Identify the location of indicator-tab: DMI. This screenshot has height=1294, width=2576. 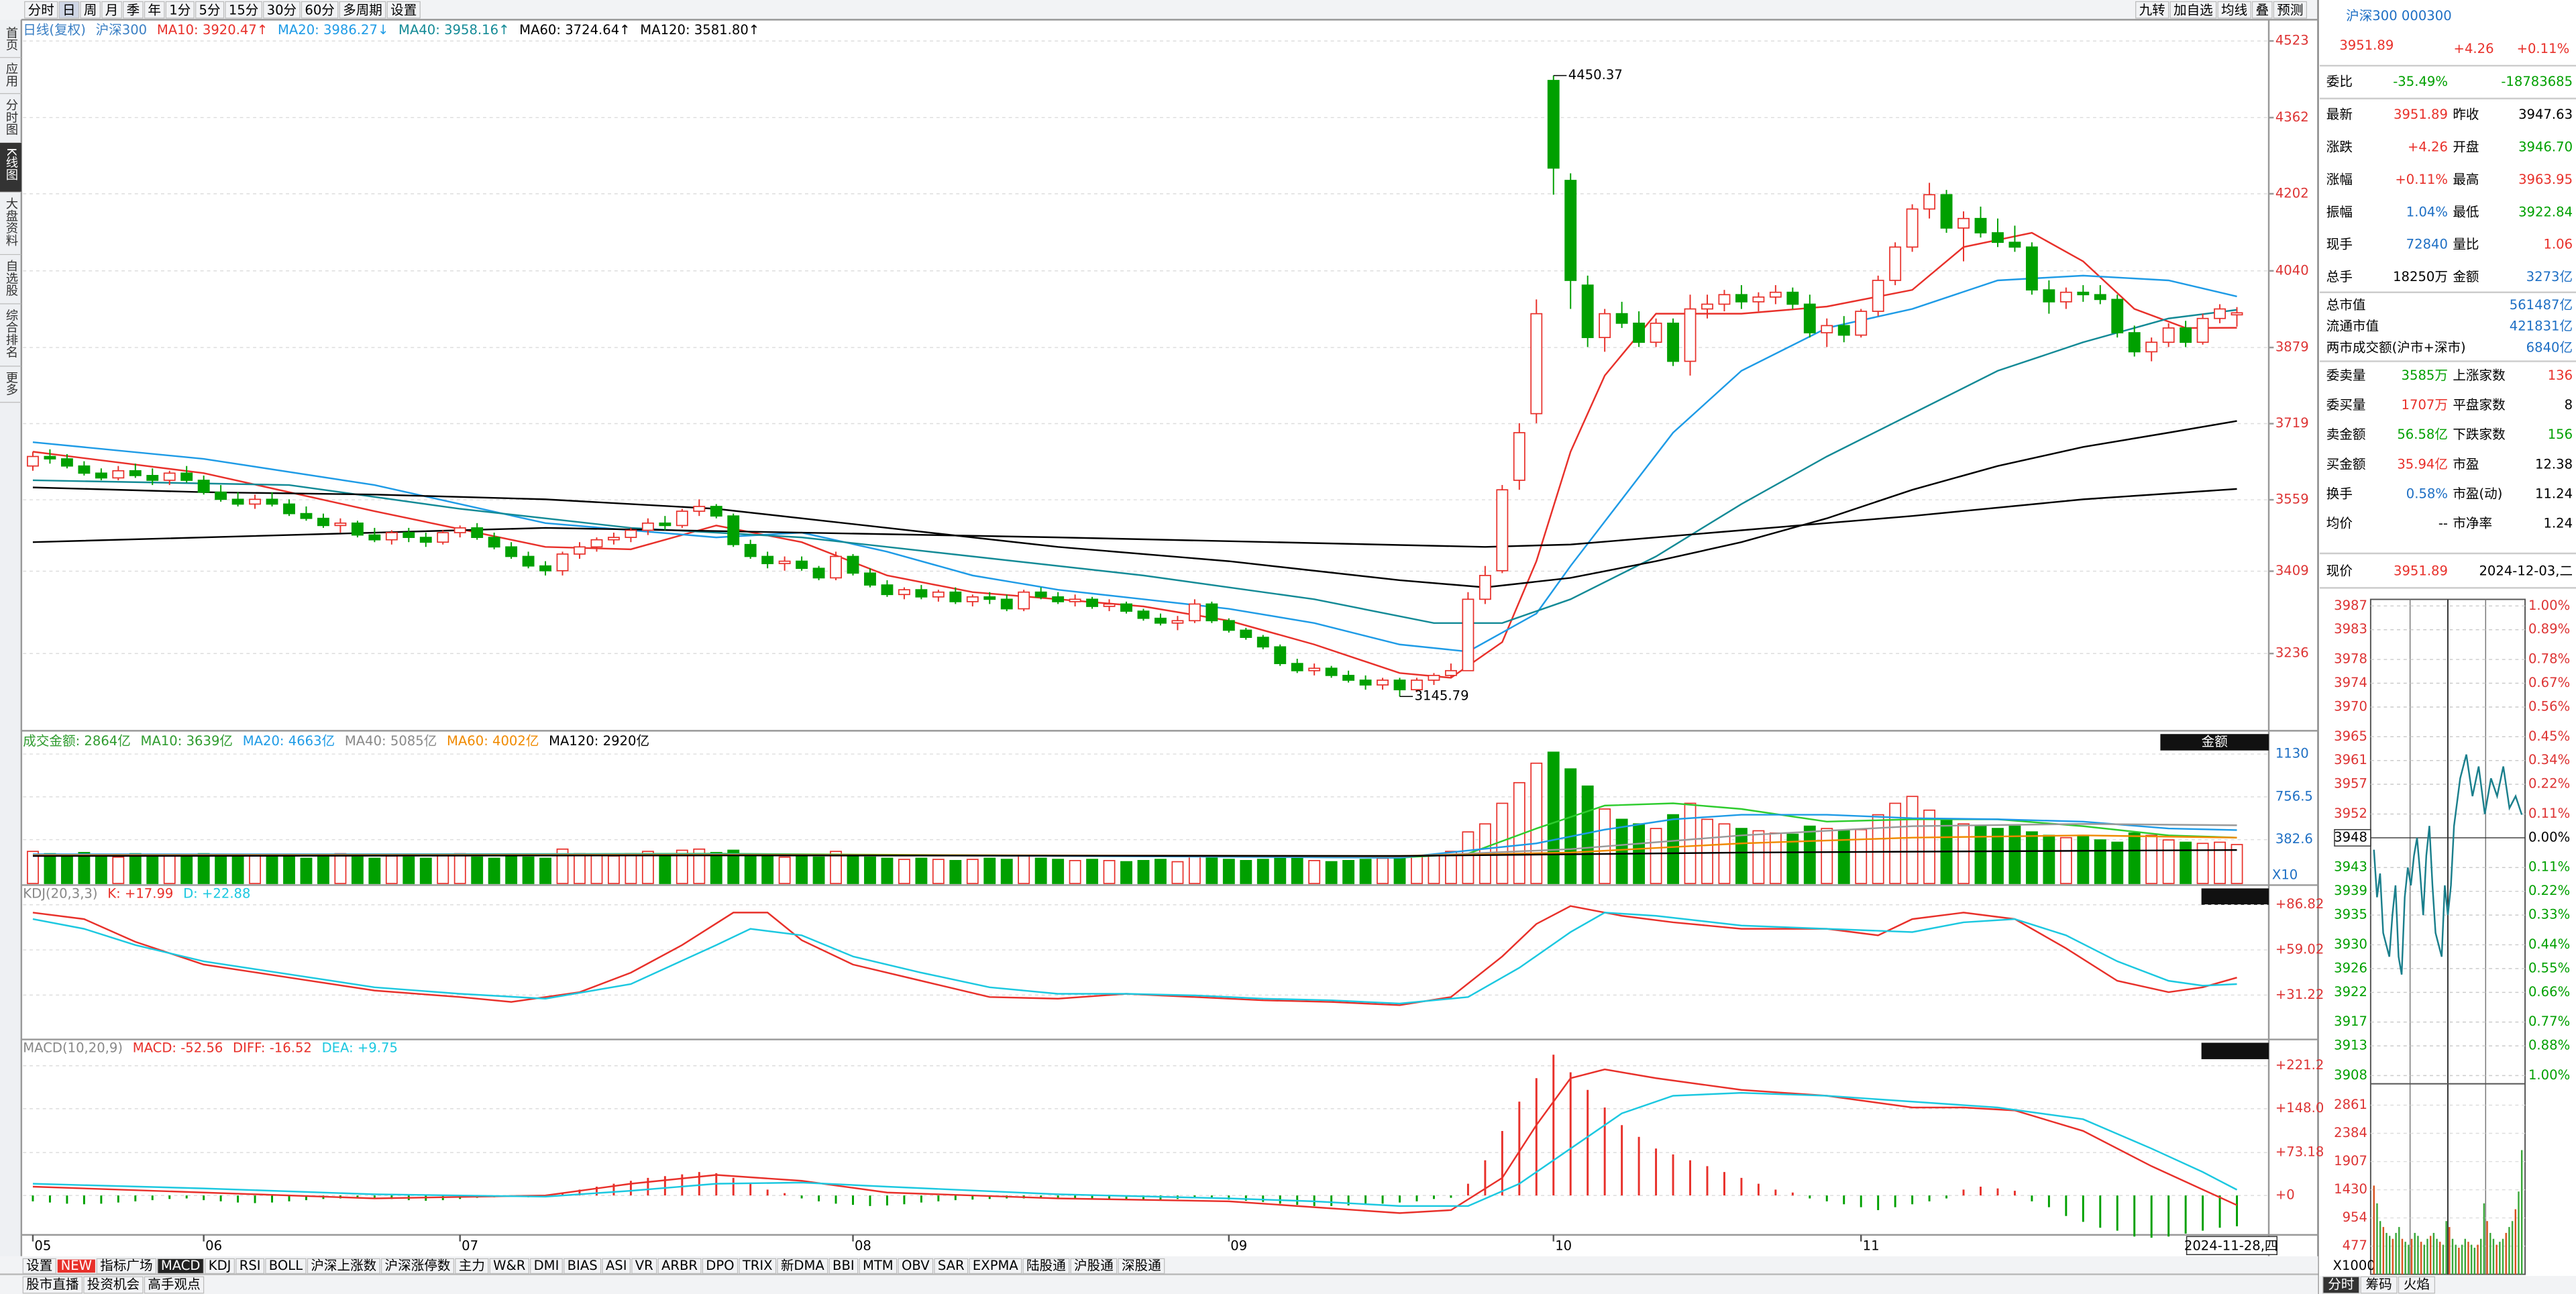
(546, 1265).